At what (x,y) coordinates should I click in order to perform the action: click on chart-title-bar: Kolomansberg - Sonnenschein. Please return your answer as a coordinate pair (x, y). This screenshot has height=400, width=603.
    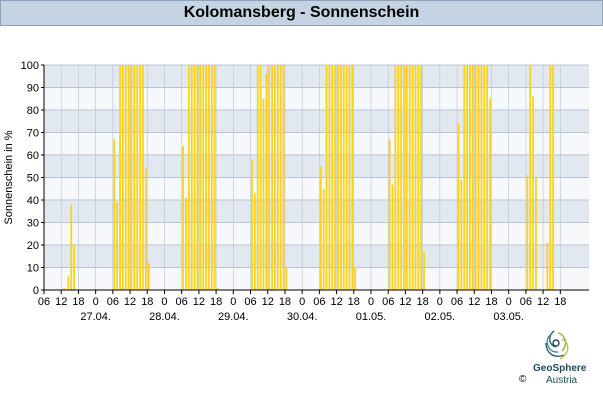
    Looking at the image, I should click on (301, 13).